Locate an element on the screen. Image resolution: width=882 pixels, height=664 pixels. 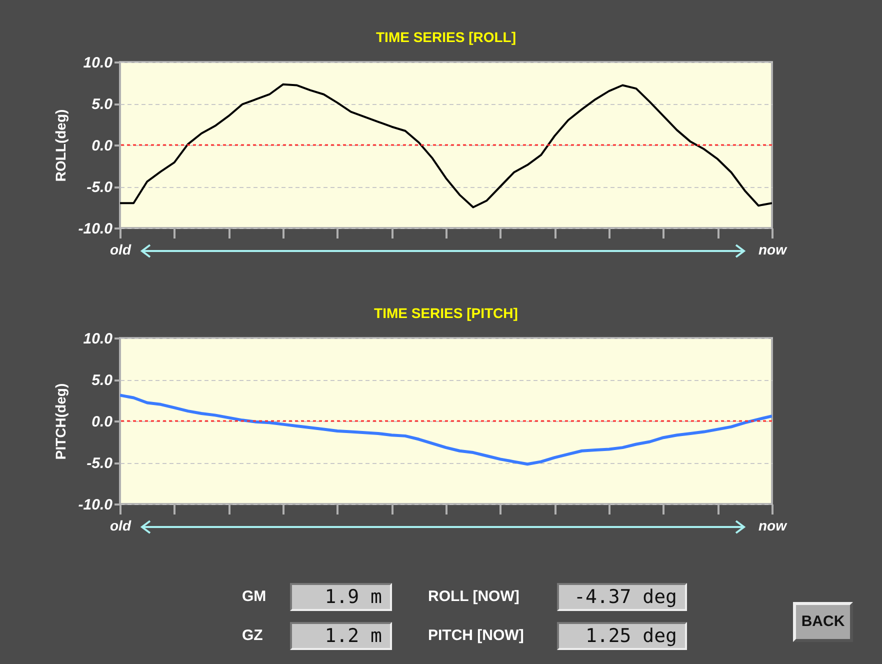
text: -4.37 deg is located at coordinates (622, 597).